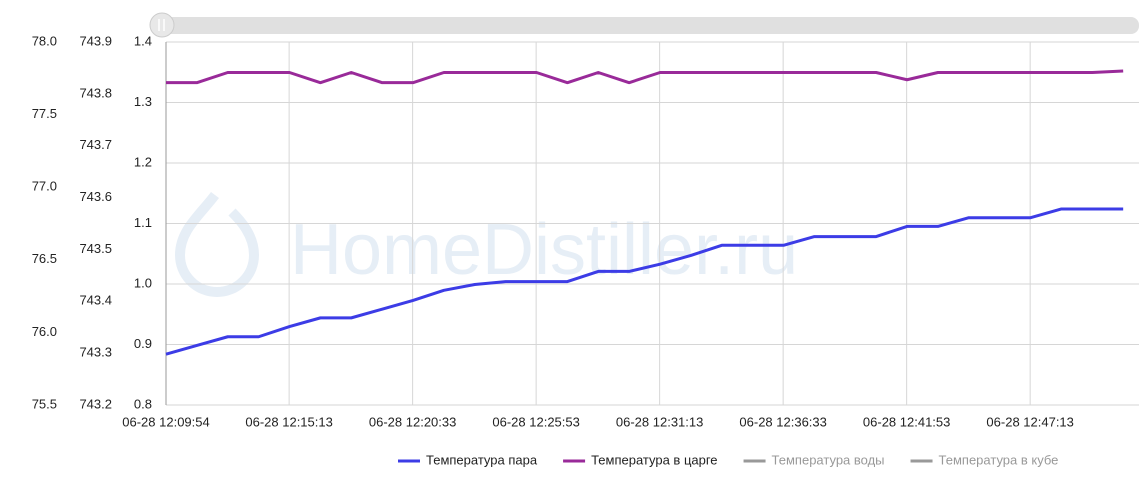  Describe the element at coordinates (95, 196) in the screenshot. I see `y2-tick-label: 743.6` at that location.